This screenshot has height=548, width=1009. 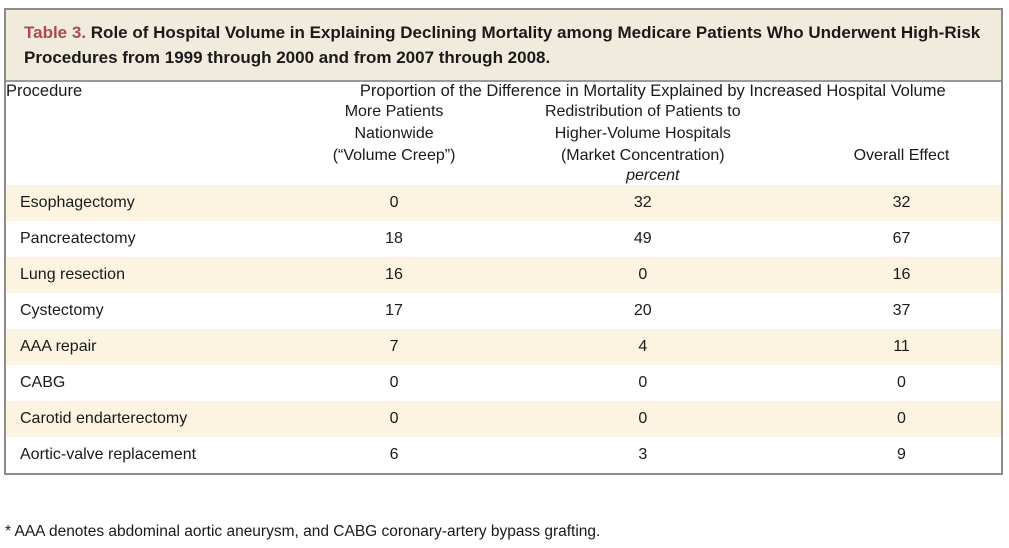 What do you see at coordinates (62, 310) in the screenshot?
I see `cell-procedure: Cystectomy` at bounding box center [62, 310].